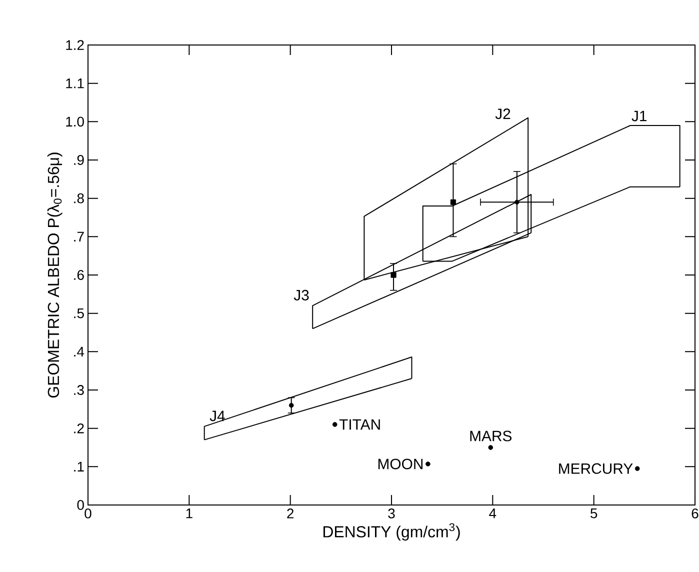  I want to click on y-axis-title: GEOMETRIC ALBEDO P(λ$_{0}$=.56μ), so click(54, 275).